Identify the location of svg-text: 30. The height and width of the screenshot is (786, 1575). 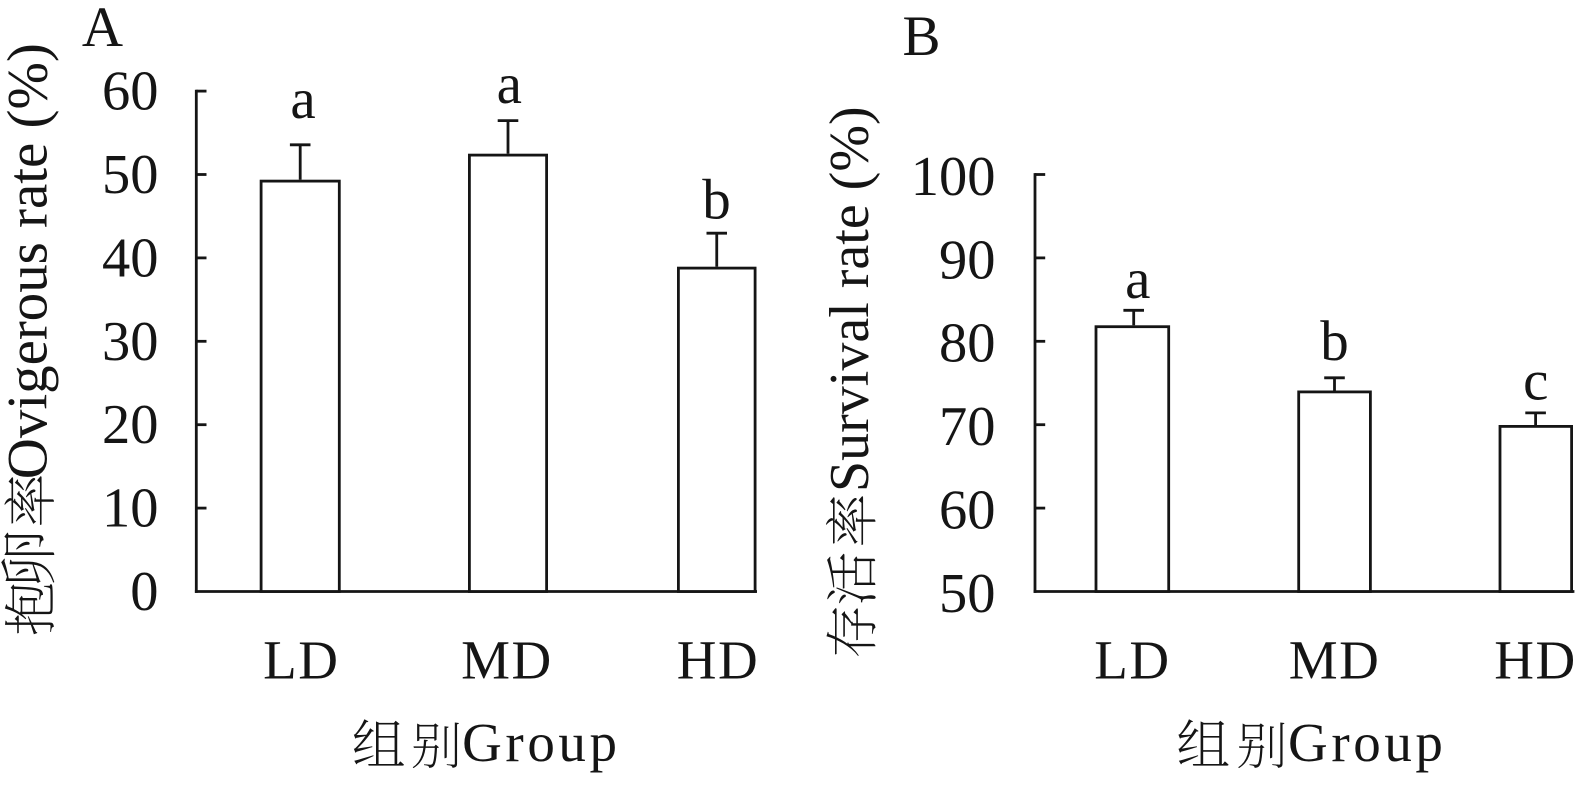
(130, 342).